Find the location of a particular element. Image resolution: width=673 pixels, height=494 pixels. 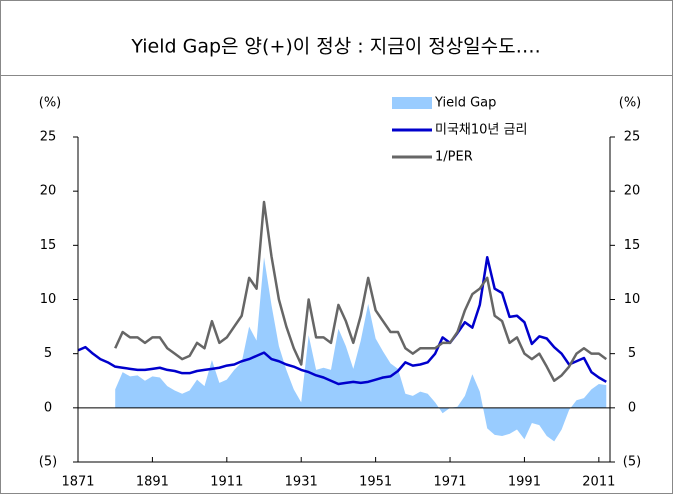

y2-tick-label: 10 is located at coordinates (632, 299).